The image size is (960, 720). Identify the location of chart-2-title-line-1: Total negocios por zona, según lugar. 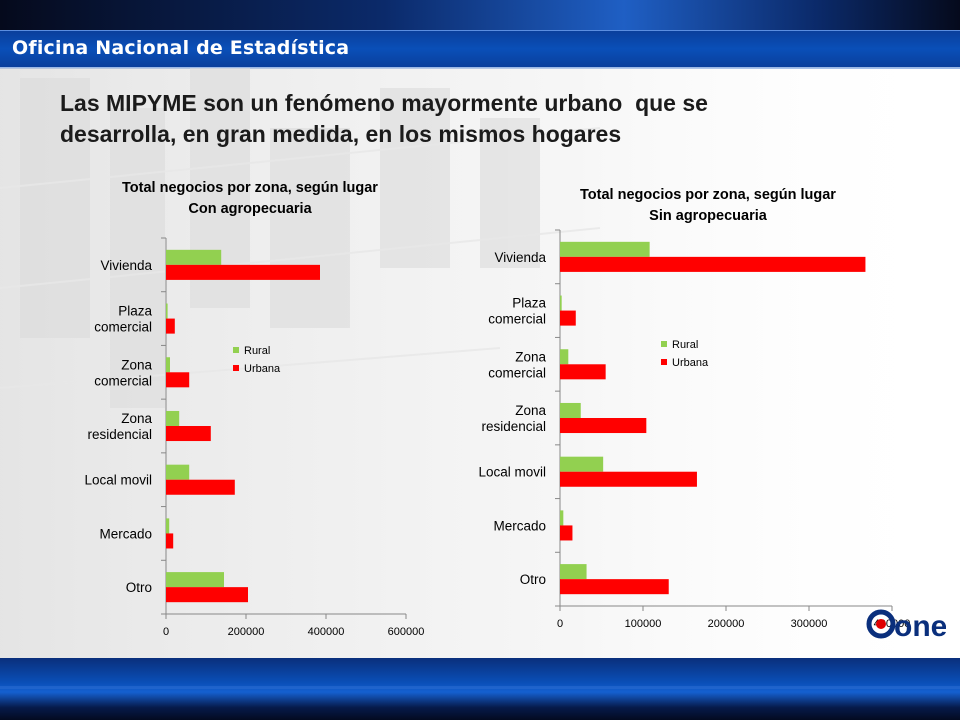
(708, 195).